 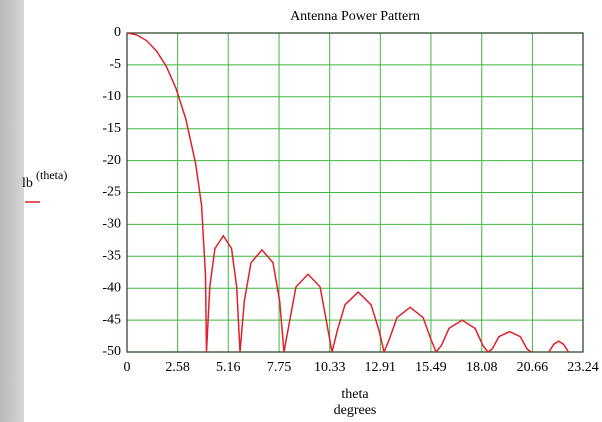 I want to click on x-tick-label: 23.24, so click(x=583, y=367).